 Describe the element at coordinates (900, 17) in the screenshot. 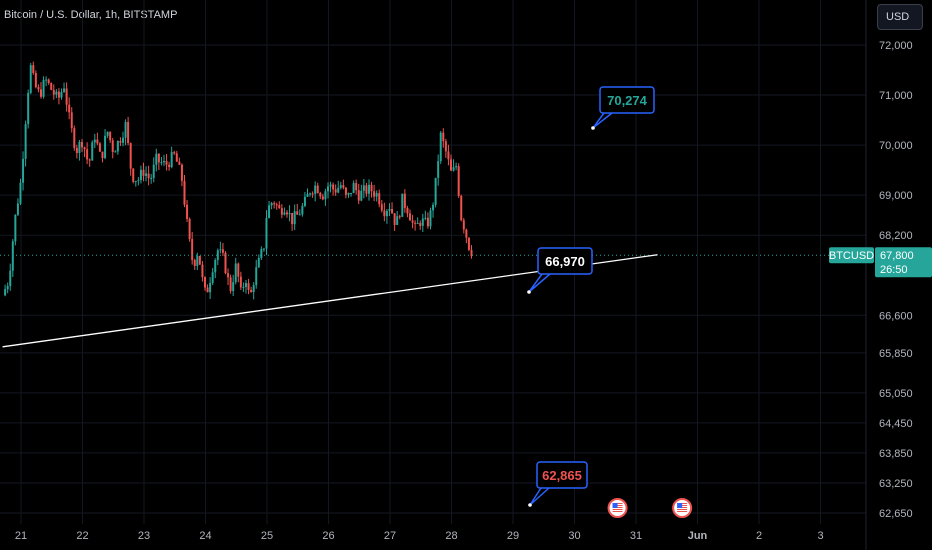

I see `currency-button: USD` at that location.